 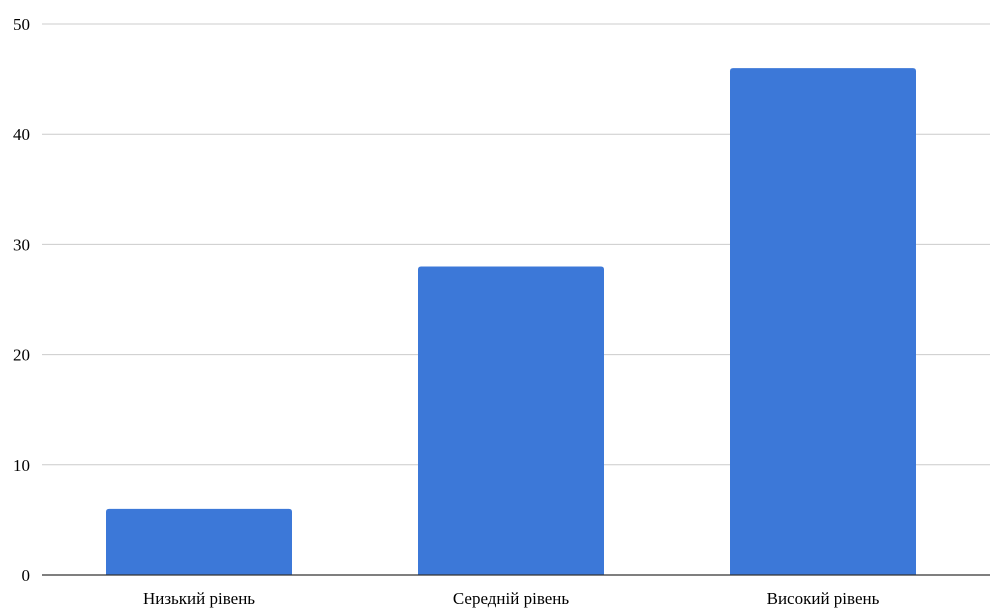 I want to click on y-tick-label: 0, so click(x=26, y=575).